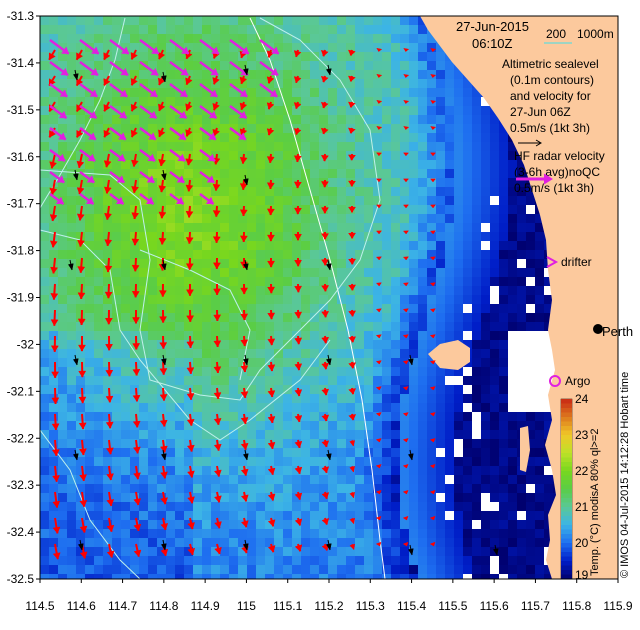 The image size is (640, 630). I want to click on y-tick-label: -32.1, so click(21, 391).